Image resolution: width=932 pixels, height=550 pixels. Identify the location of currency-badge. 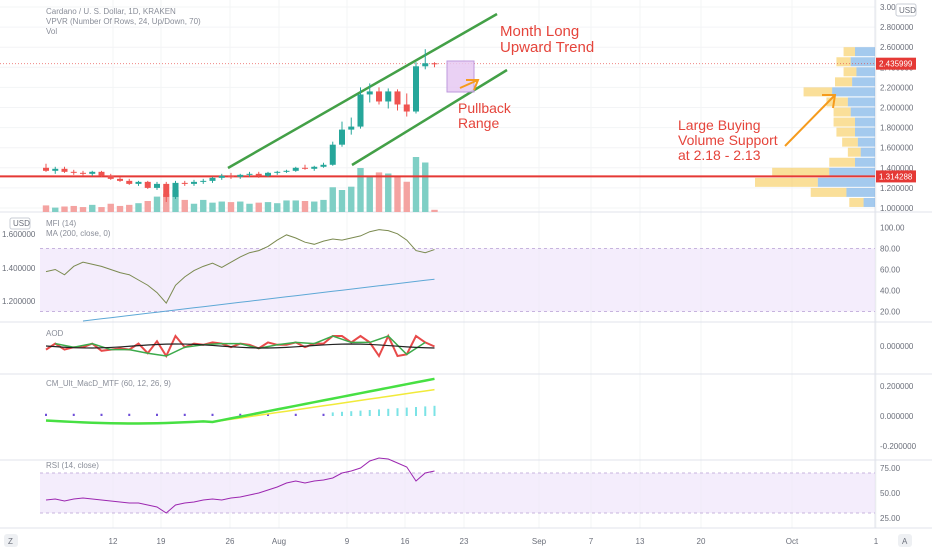
(906, 10).